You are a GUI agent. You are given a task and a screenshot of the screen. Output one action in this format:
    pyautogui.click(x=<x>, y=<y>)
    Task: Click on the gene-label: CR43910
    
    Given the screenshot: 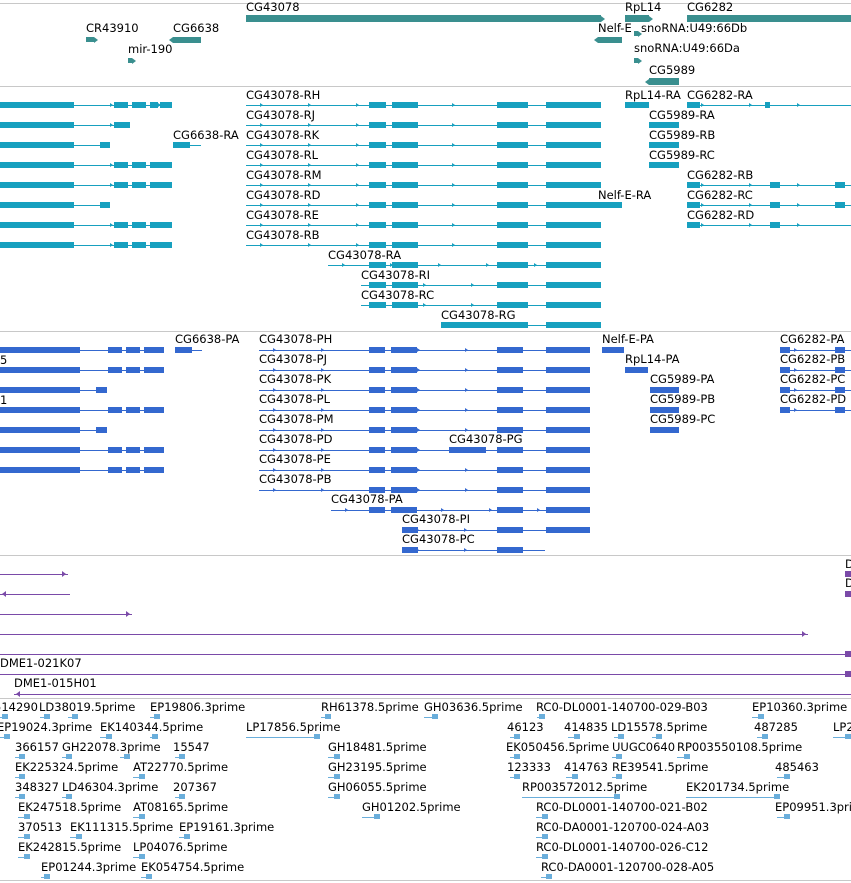 What is the action you would take?
    pyautogui.click(x=112, y=28)
    